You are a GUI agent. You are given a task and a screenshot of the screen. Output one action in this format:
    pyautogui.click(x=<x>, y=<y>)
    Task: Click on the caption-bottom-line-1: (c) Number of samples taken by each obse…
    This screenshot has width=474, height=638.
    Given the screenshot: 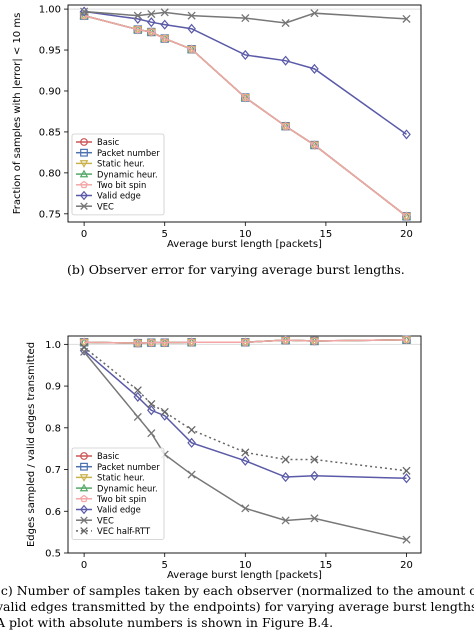 What is the action you would take?
    pyautogui.click(x=237, y=590)
    